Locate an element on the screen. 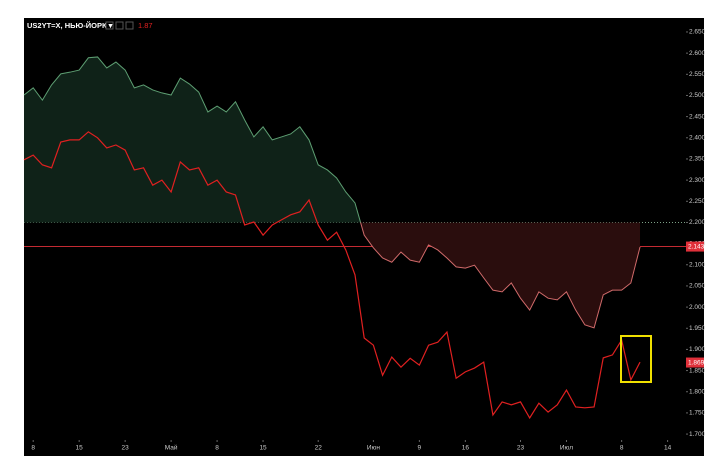  highlight-box is located at coordinates (636, 359).